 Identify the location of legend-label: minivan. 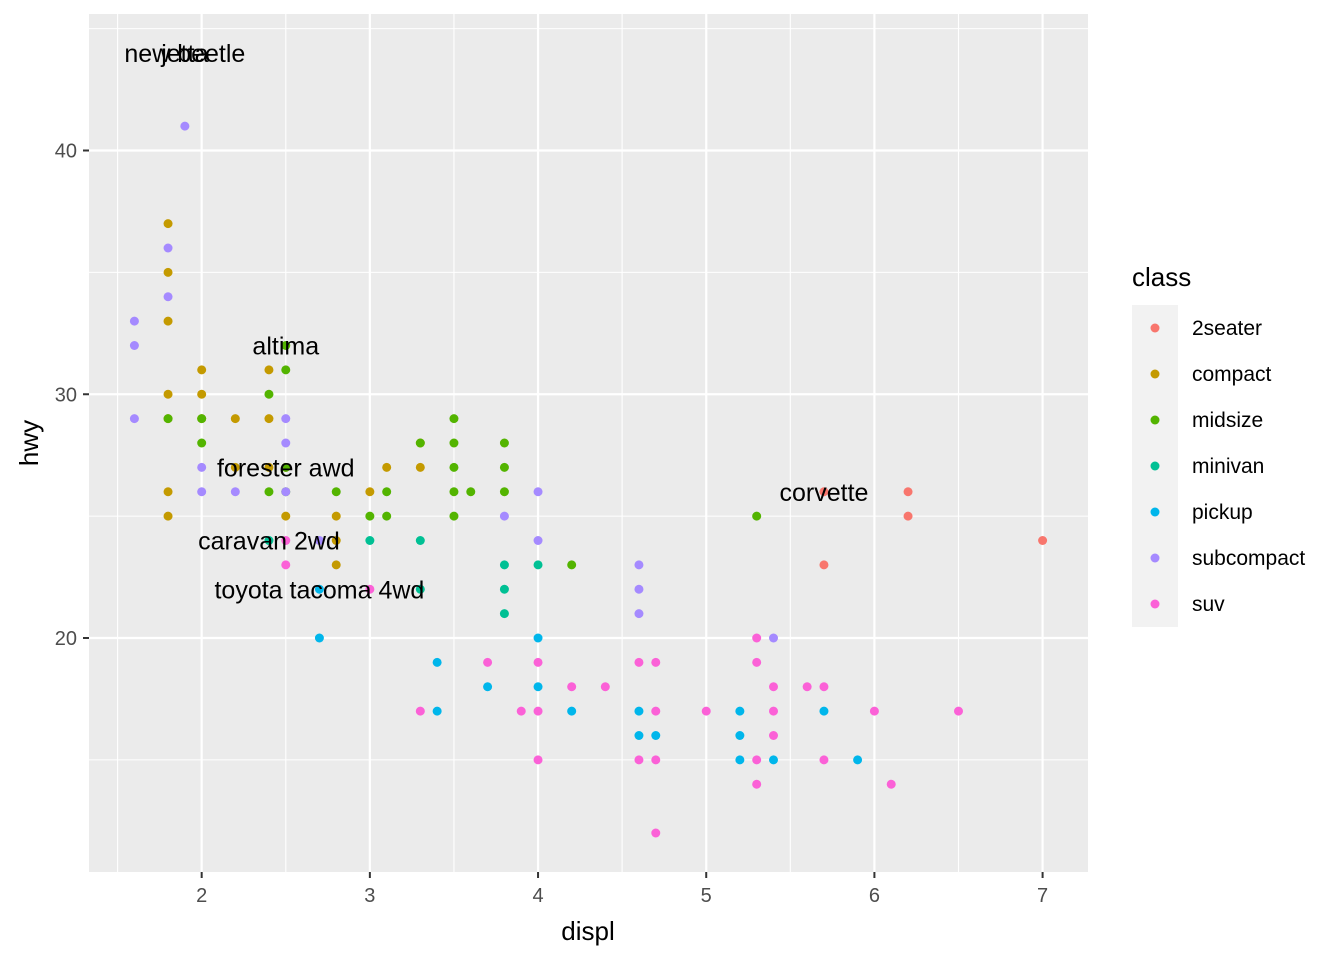
(1228, 466).